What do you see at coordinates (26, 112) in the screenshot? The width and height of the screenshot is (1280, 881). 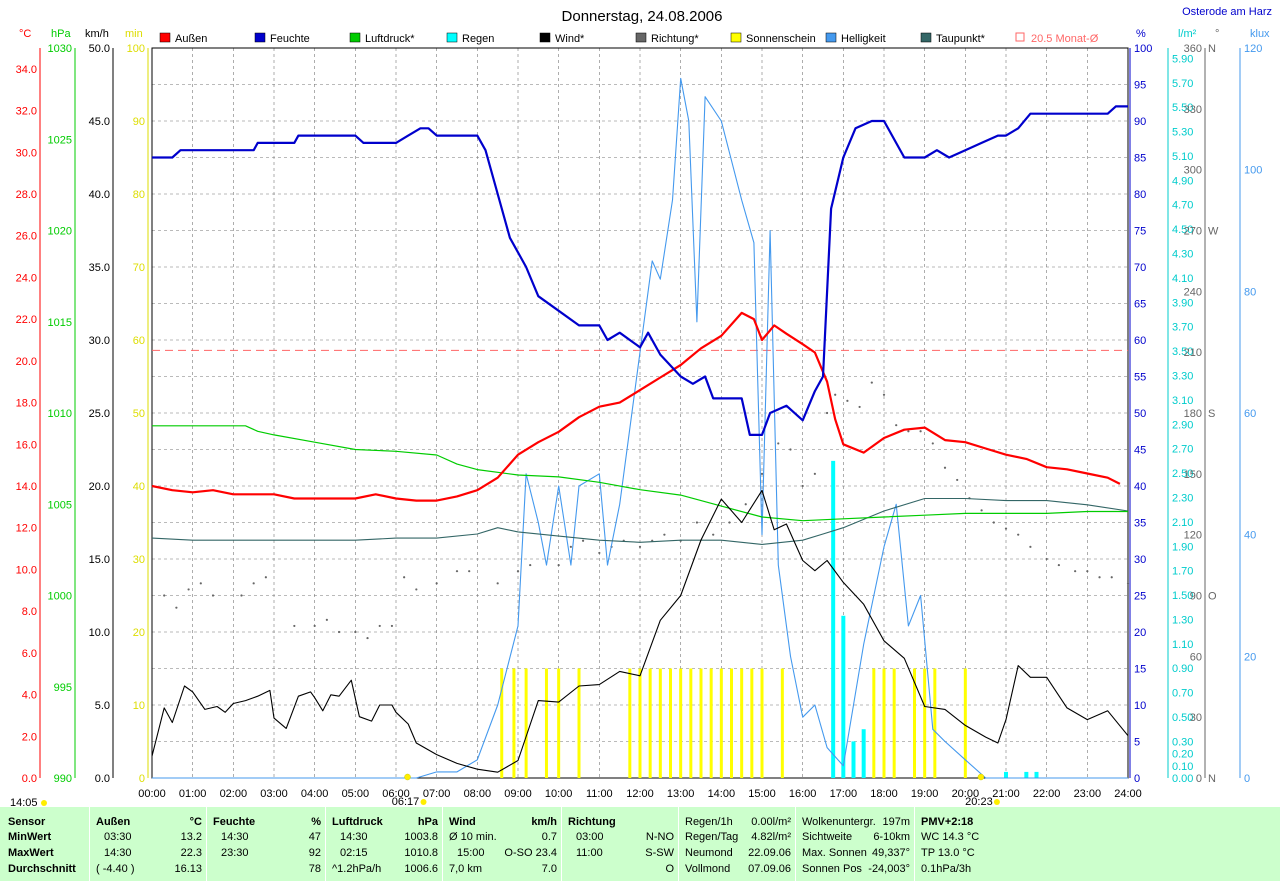 I see `temp-tick-label: 32.0` at bounding box center [26, 112].